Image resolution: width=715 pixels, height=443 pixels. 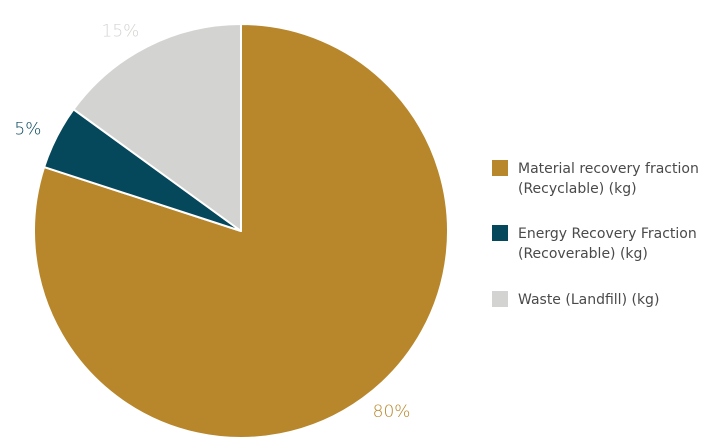 I want to click on pie-slice-waste-landfill-kg, so click(x=157, y=127).